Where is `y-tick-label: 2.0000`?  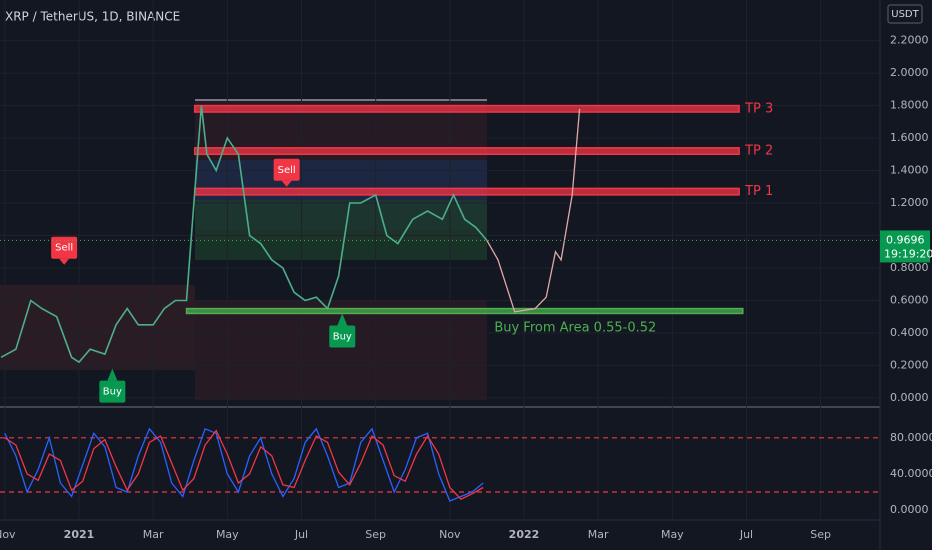 y-tick-label: 2.0000 is located at coordinates (909, 72).